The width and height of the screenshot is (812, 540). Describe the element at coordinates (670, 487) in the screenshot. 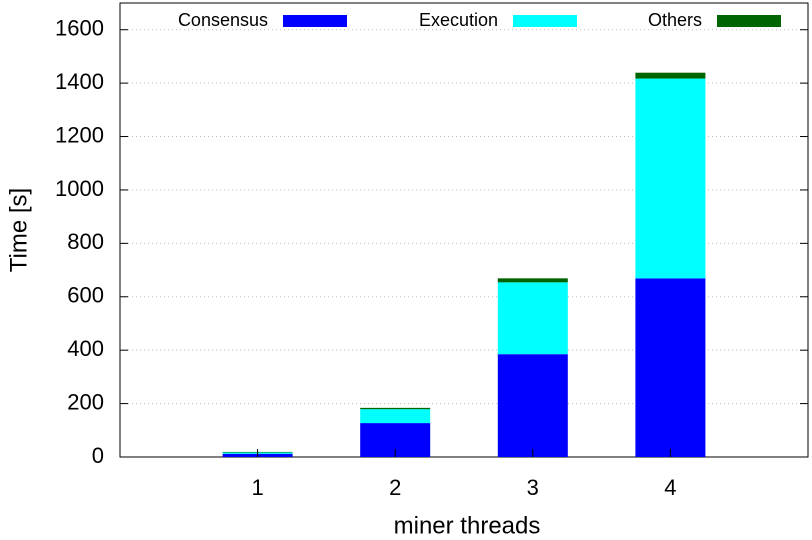

I see `x-tick-label: 4` at that location.